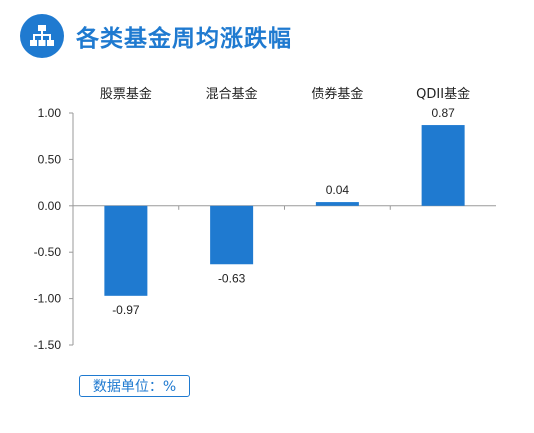 The height and width of the screenshot is (433, 534). I want to click on value-label: 0.04, so click(338, 190).